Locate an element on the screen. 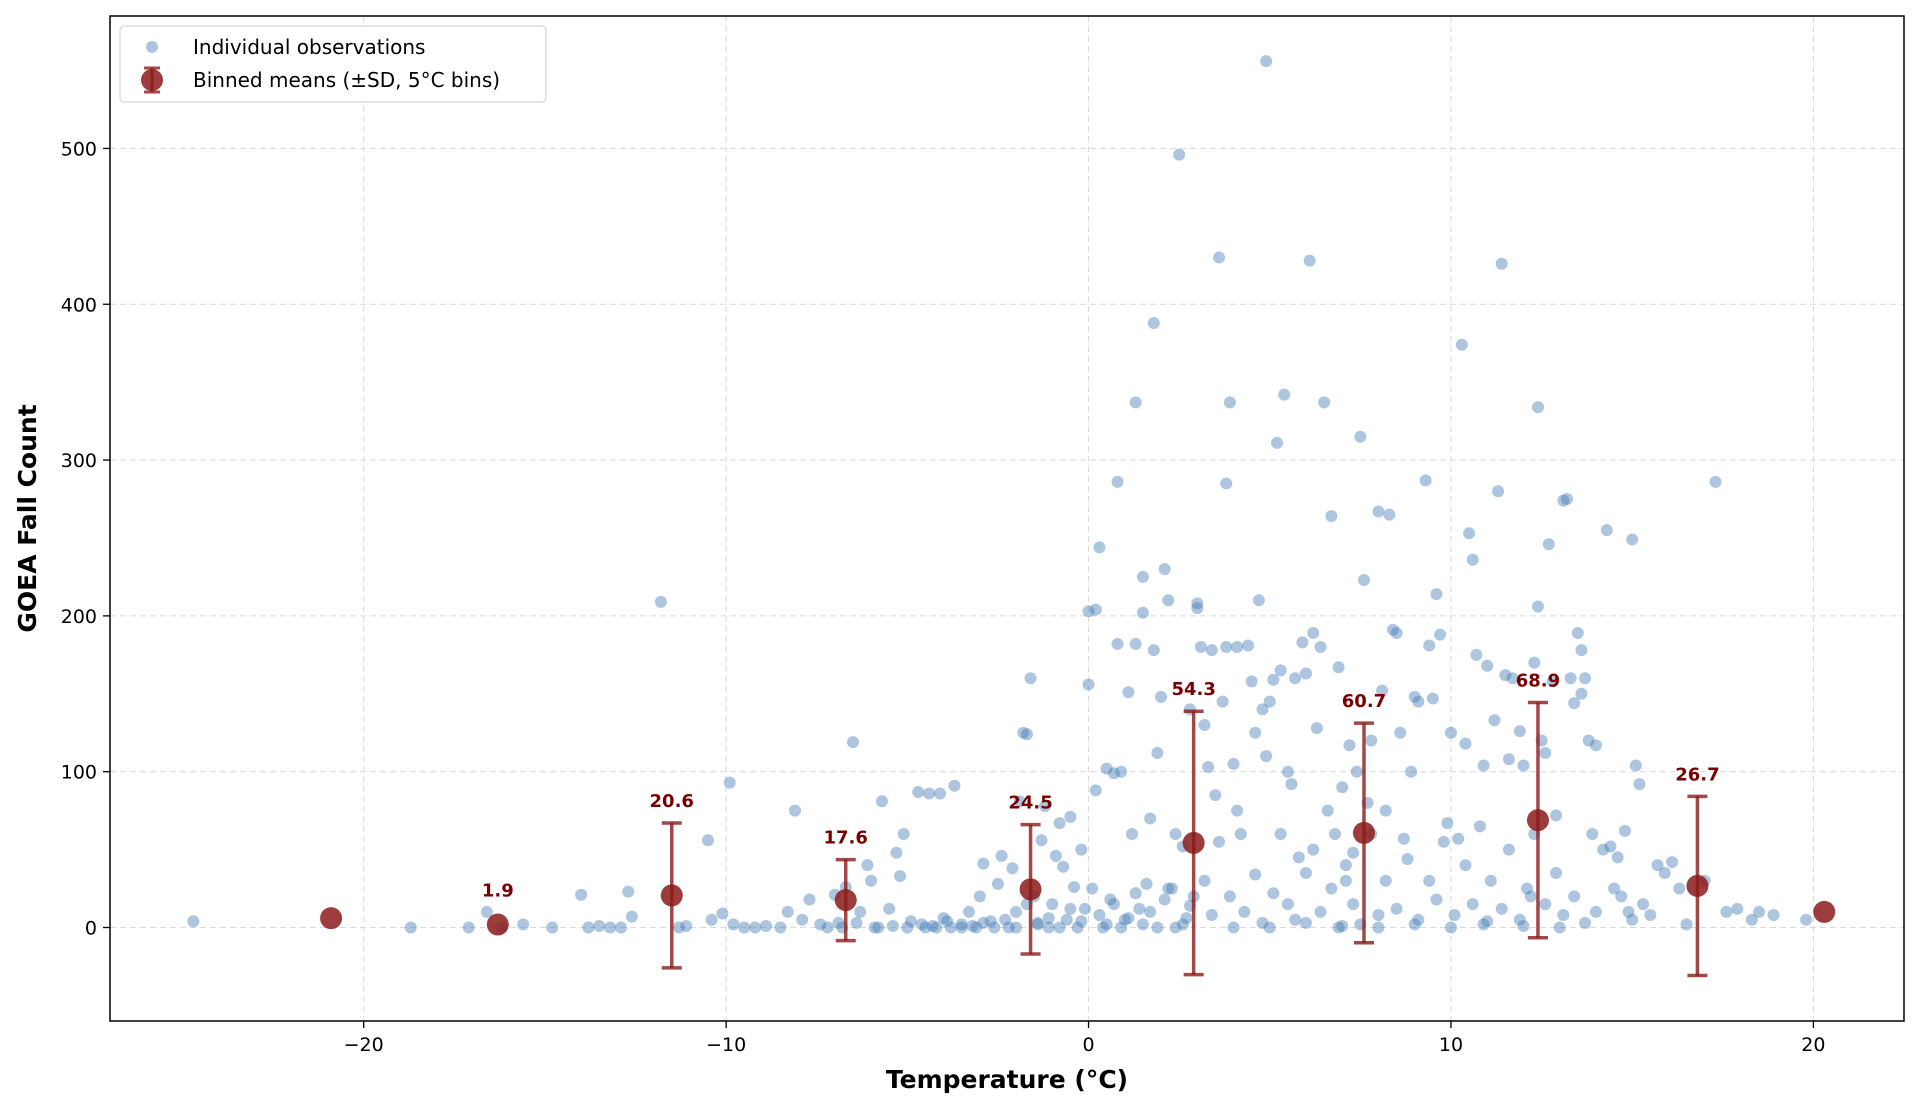 This screenshot has width=1920, height=1111. legend-observations-label: Individual observations is located at coordinates (309, 47).